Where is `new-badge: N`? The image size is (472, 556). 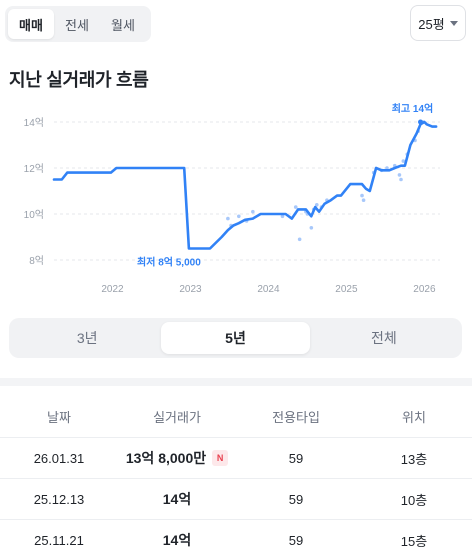
new-badge: N is located at coordinates (220, 458).